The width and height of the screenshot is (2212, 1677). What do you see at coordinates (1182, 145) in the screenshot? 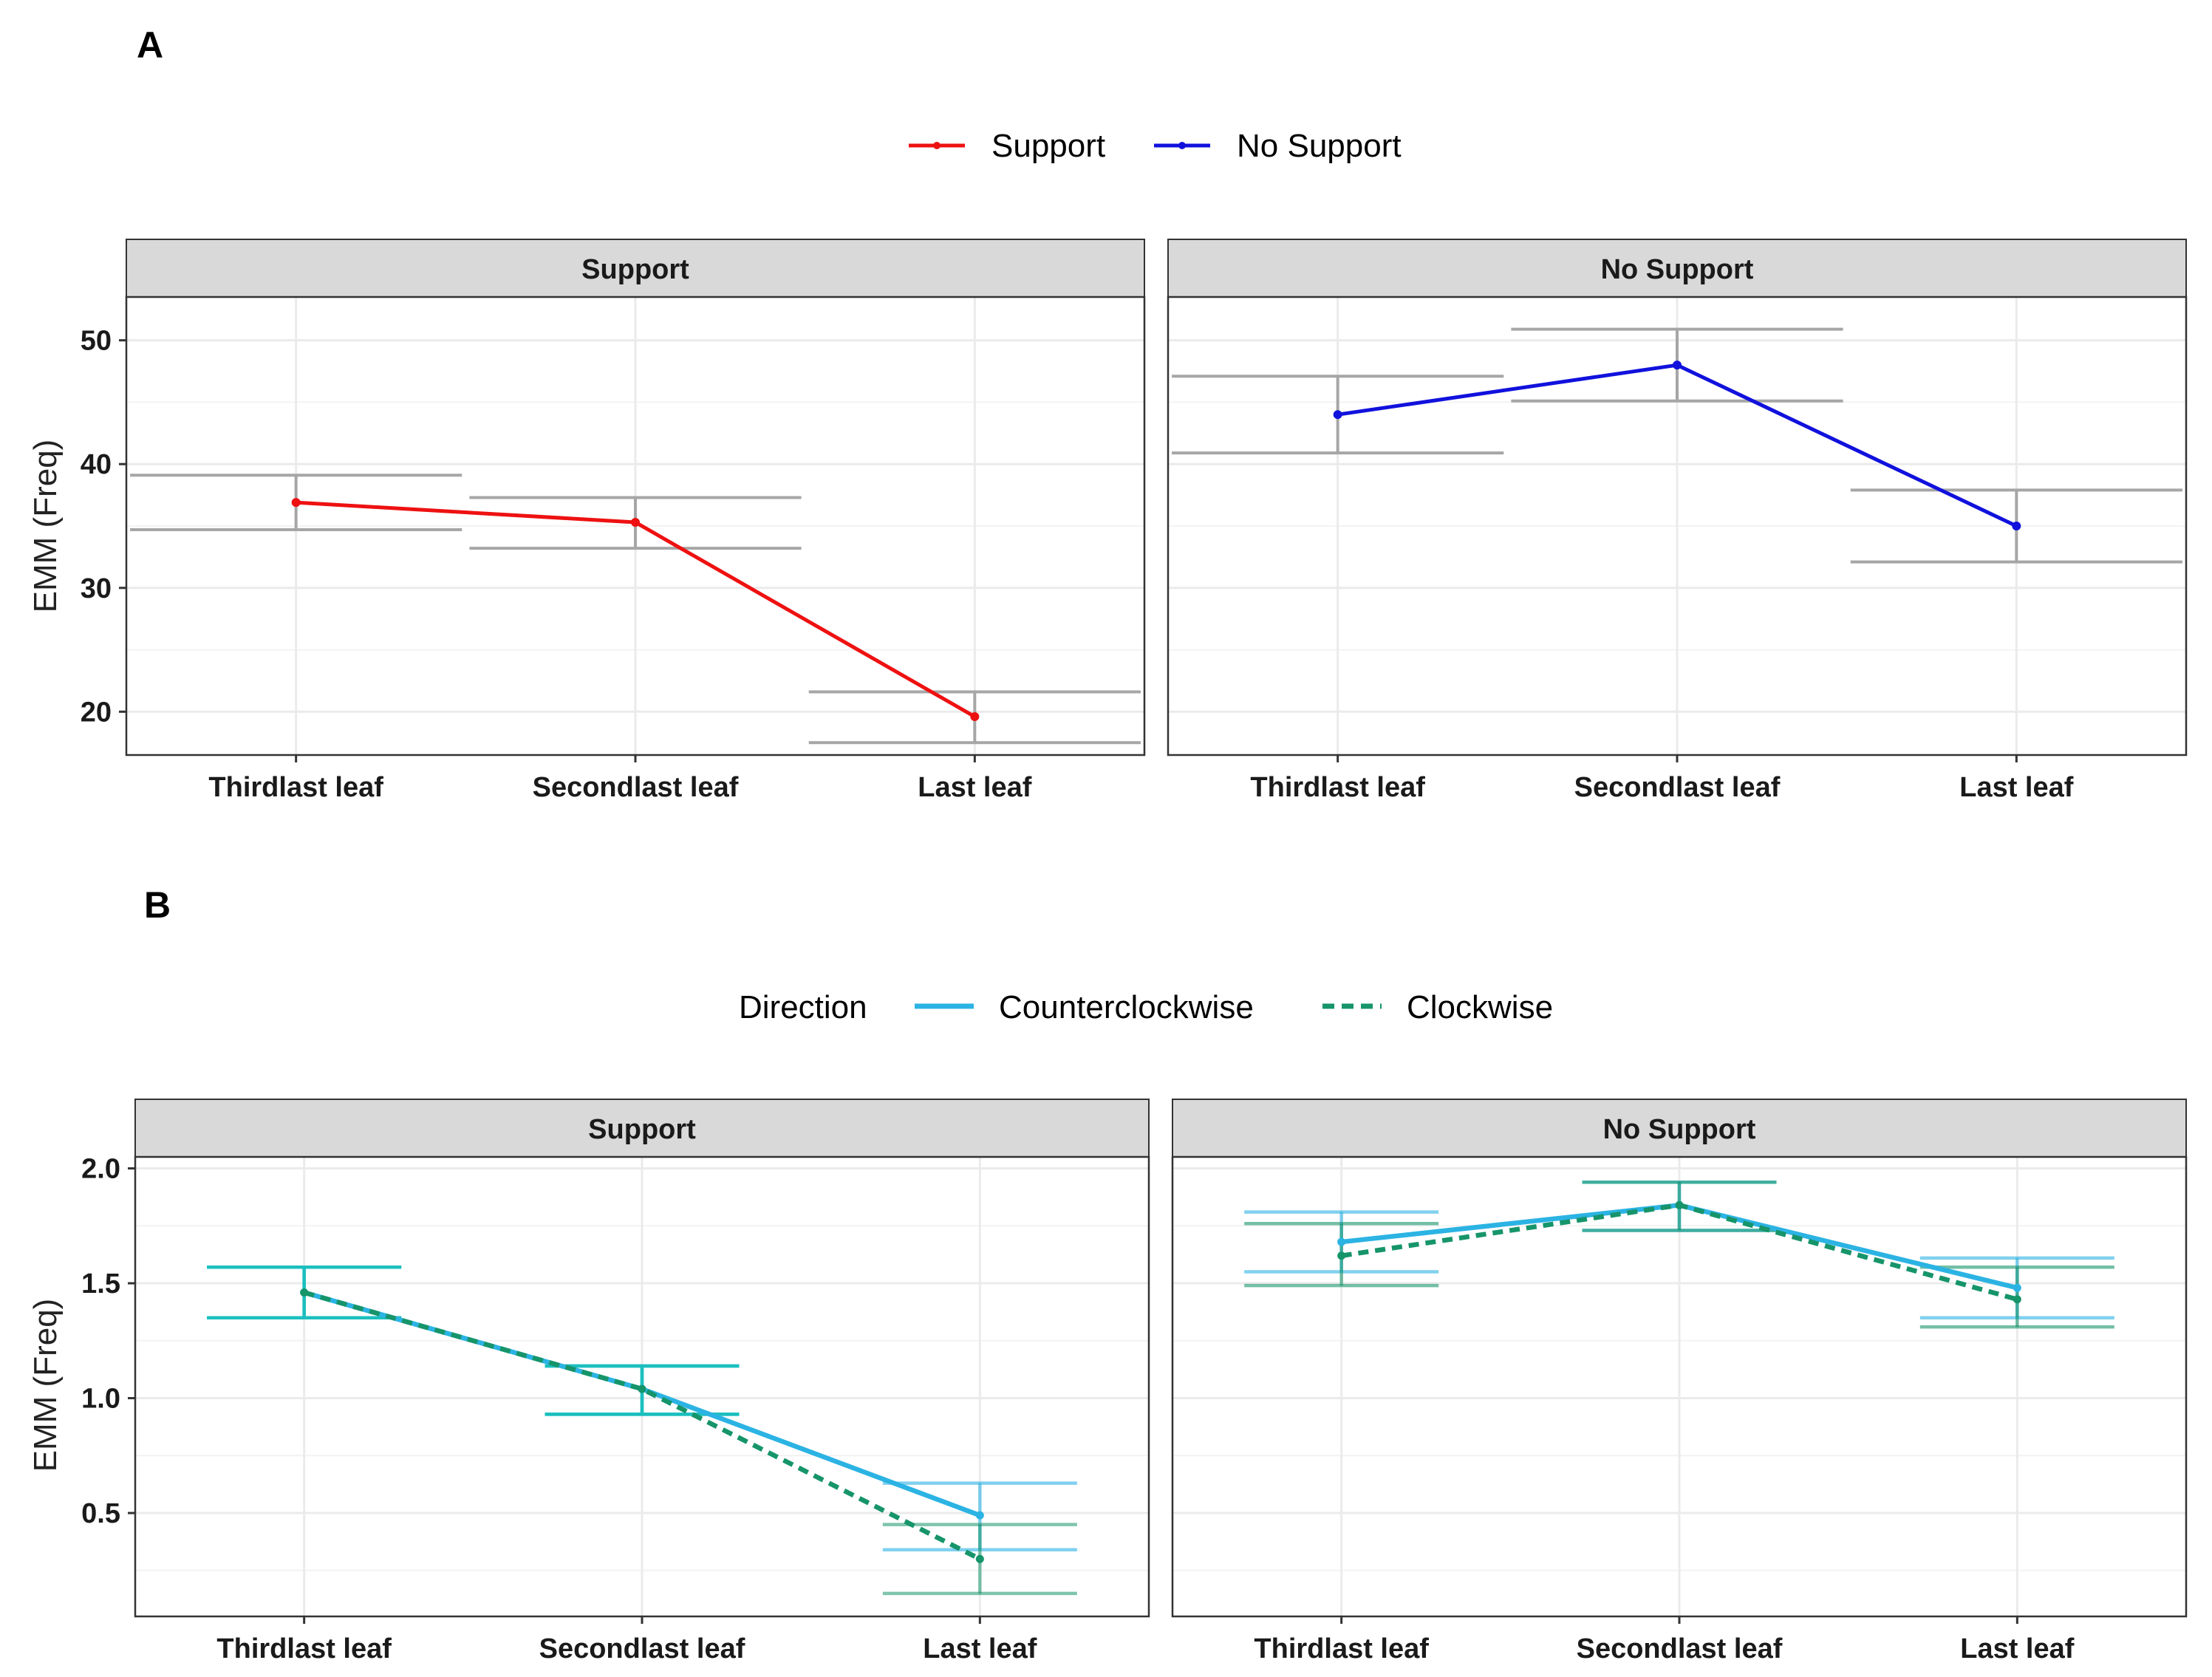
I see `legend-a-point-no-support` at bounding box center [1182, 145].